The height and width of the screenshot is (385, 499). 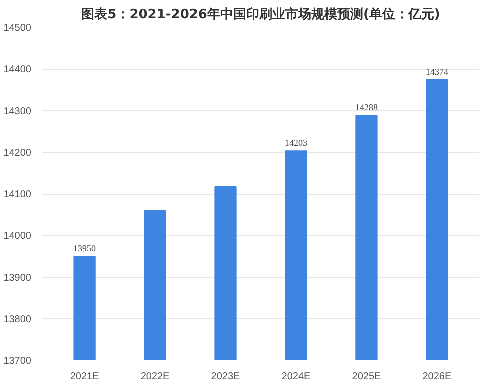 What do you see at coordinates (155, 377) in the screenshot?
I see `x-tick-label: 2022E` at bounding box center [155, 377].